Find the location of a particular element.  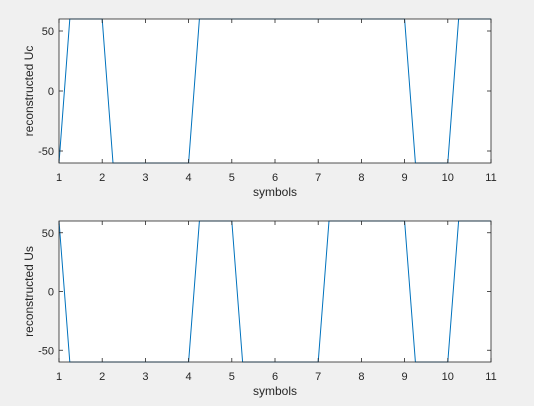

y-axis-label: reconstructed Uc is located at coordinates (29, 91).